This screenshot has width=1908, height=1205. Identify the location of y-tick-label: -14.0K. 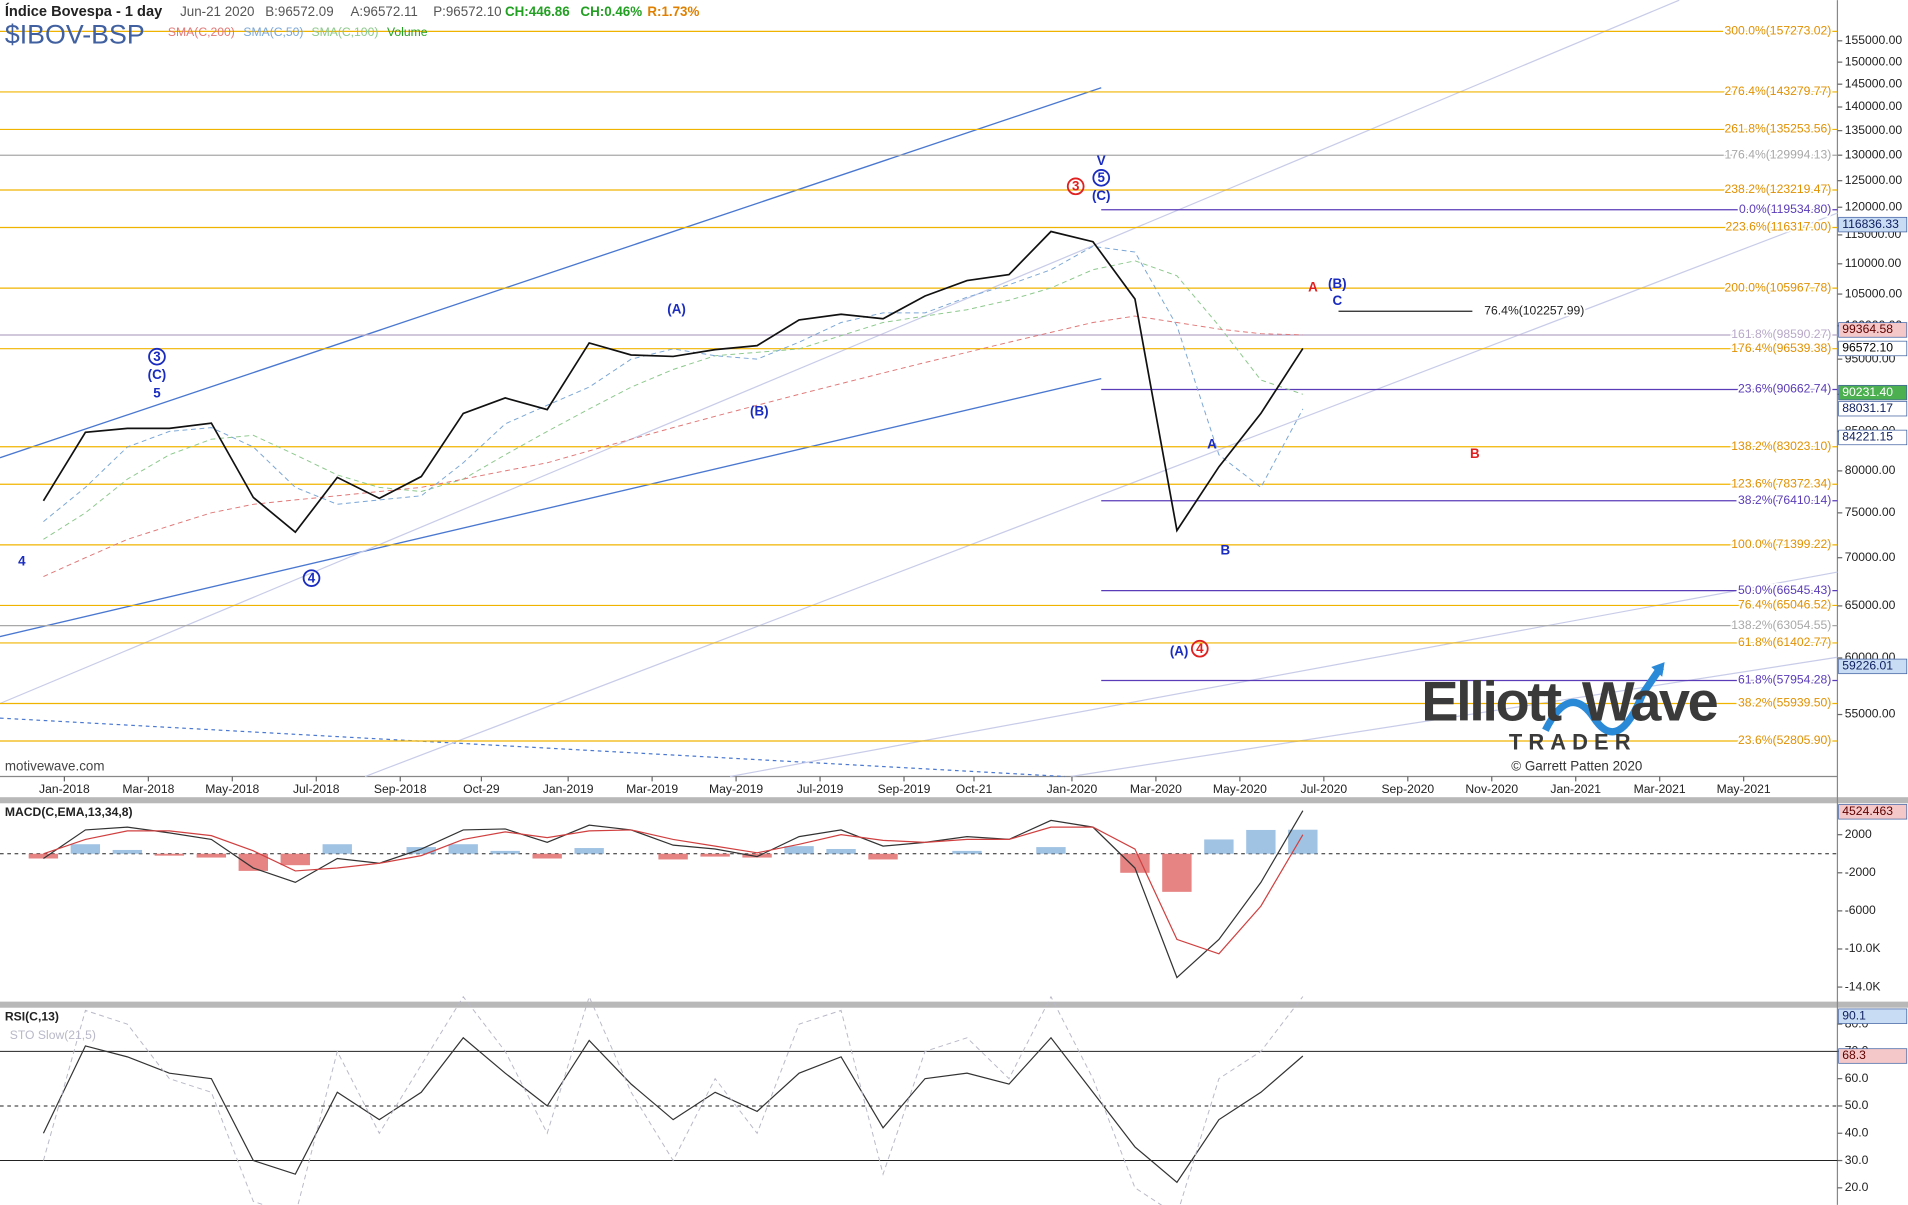
(1863, 986).